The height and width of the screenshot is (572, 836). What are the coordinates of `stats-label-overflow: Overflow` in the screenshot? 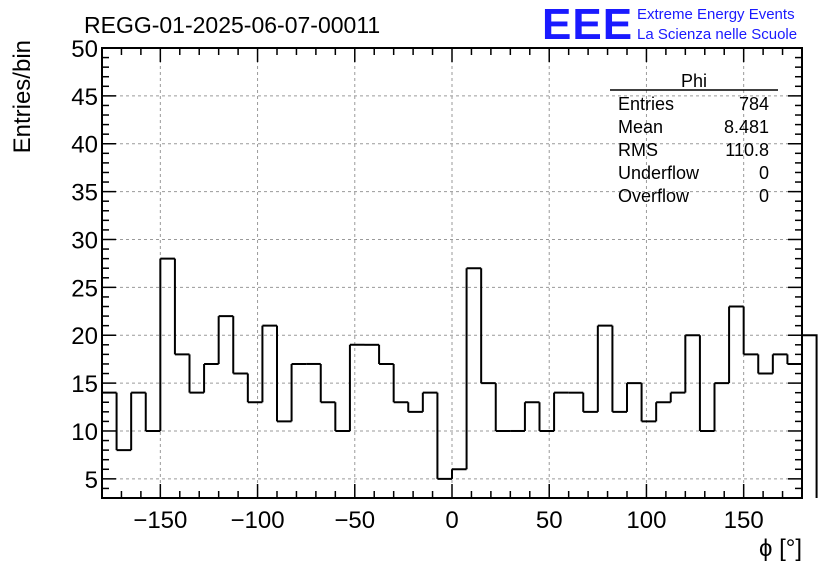 It's located at (654, 196).